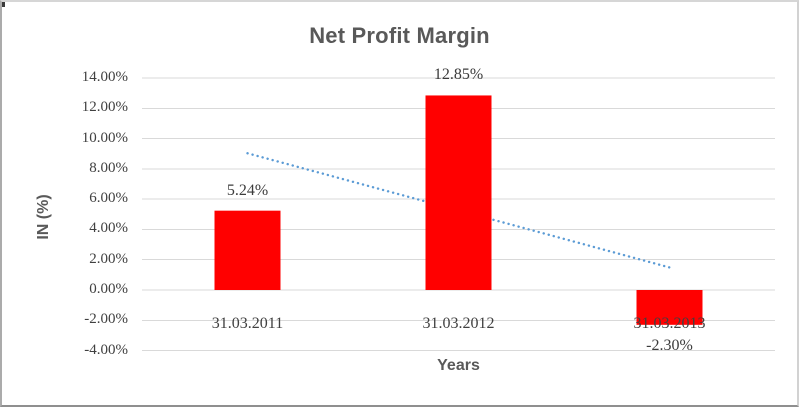 The height and width of the screenshot is (407, 799). What do you see at coordinates (458, 365) in the screenshot?
I see `x-axis-title: Years` at bounding box center [458, 365].